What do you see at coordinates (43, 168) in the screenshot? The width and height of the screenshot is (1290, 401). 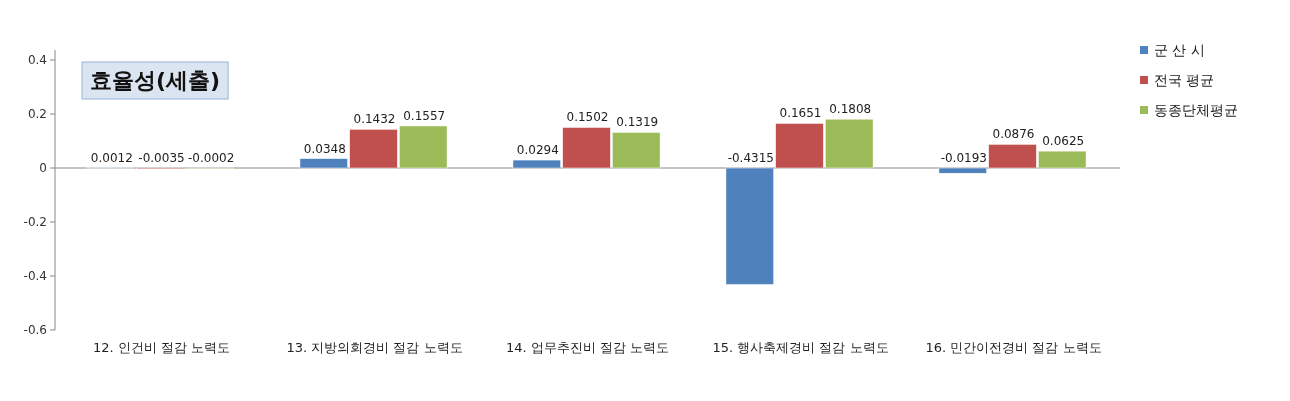 I see `y-tick-label: 0` at bounding box center [43, 168].